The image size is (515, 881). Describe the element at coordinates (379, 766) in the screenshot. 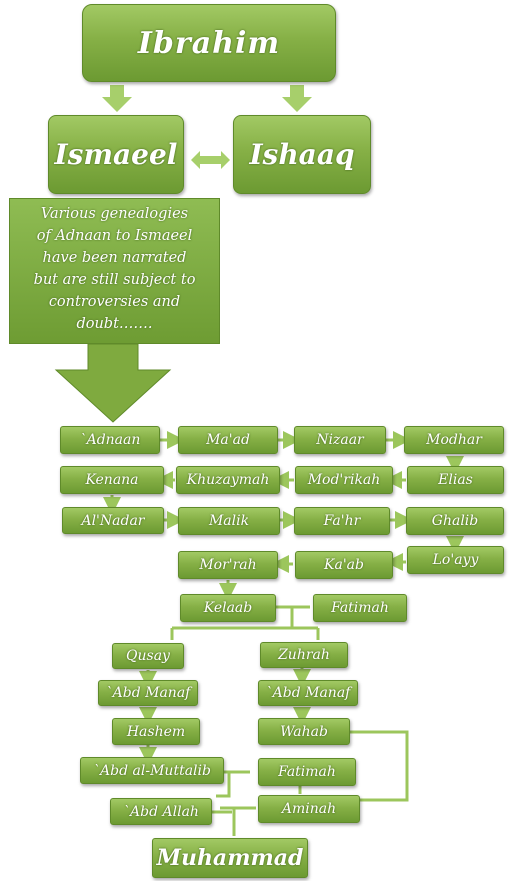

I see `conn-wahab-aminah` at that location.